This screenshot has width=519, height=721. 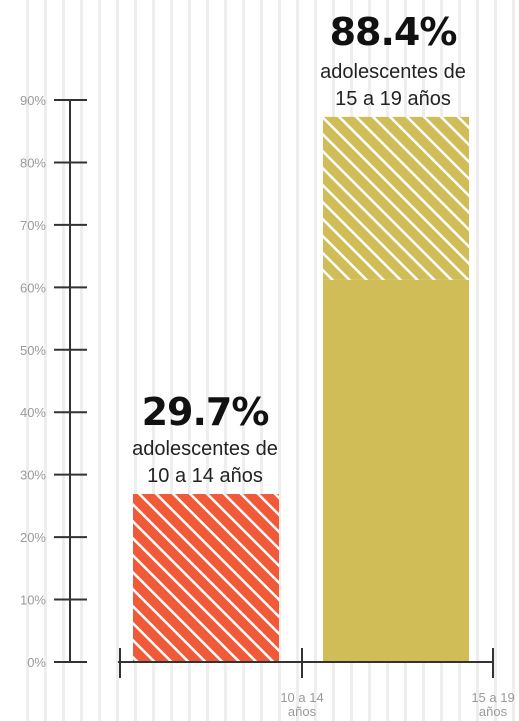 I want to click on y-tick-label: 20%, so click(x=33, y=537).